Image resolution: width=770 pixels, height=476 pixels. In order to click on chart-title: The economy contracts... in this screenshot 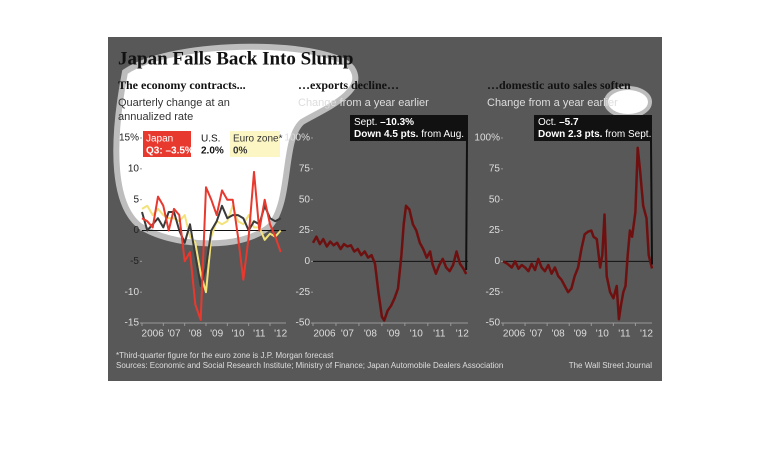, I will do `click(182, 85)`.